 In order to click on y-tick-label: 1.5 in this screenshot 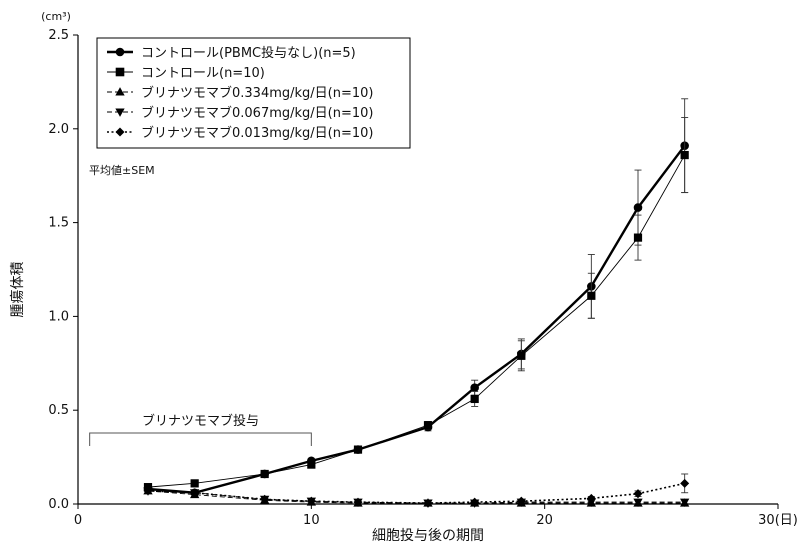, I will do `click(58, 223)`.